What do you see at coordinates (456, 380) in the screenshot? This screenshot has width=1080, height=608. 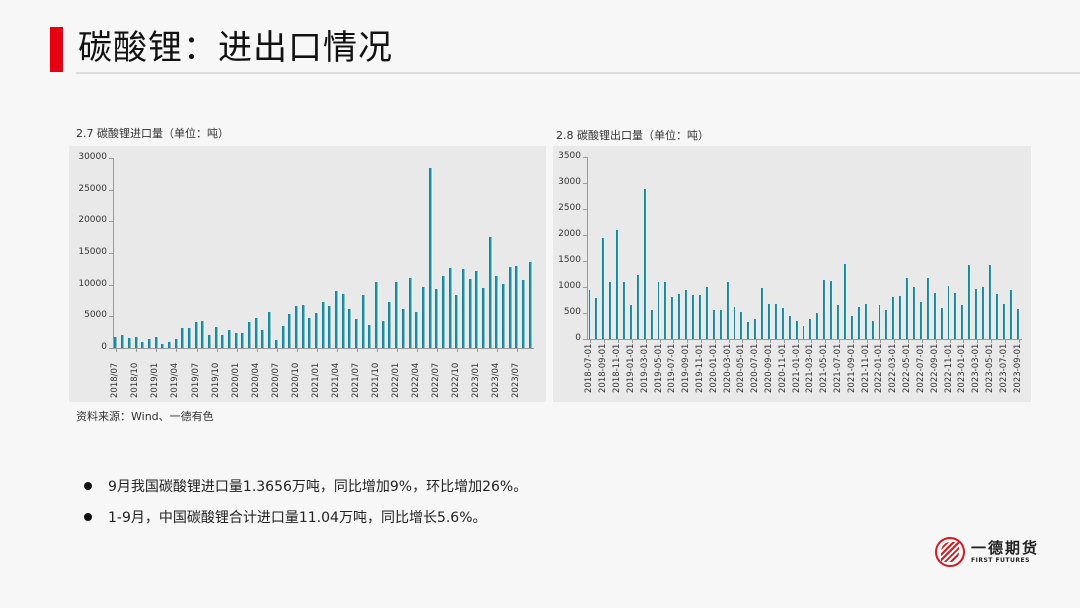 I see `x-tick-label: 2022/10` at bounding box center [456, 380].